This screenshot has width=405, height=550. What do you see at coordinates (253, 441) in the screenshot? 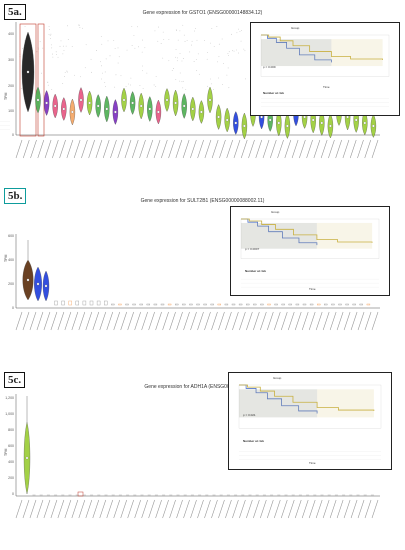
I see `inset-risk-title: Number at risk` at bounding box center [253, 441].